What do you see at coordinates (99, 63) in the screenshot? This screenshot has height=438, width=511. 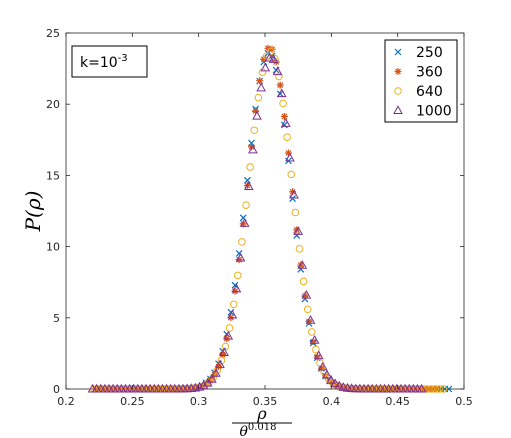 I see `annotation-base: k=10` at bounding box center [99, 63].